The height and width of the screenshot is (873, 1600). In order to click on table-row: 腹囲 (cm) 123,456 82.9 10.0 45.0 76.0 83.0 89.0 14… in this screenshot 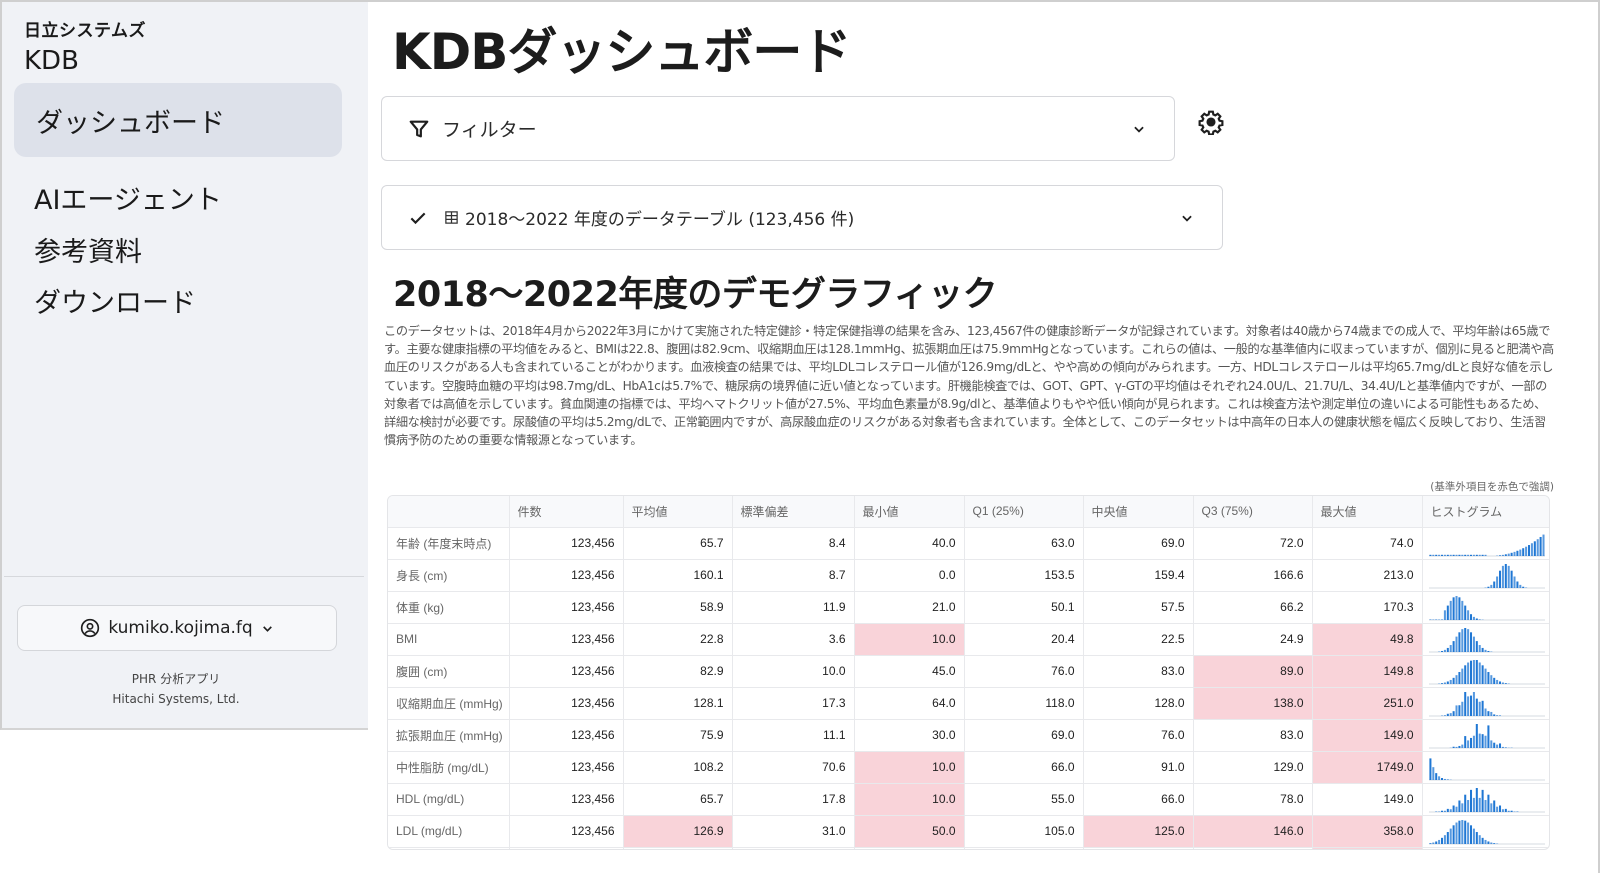, I will do `click(968, 671)`.